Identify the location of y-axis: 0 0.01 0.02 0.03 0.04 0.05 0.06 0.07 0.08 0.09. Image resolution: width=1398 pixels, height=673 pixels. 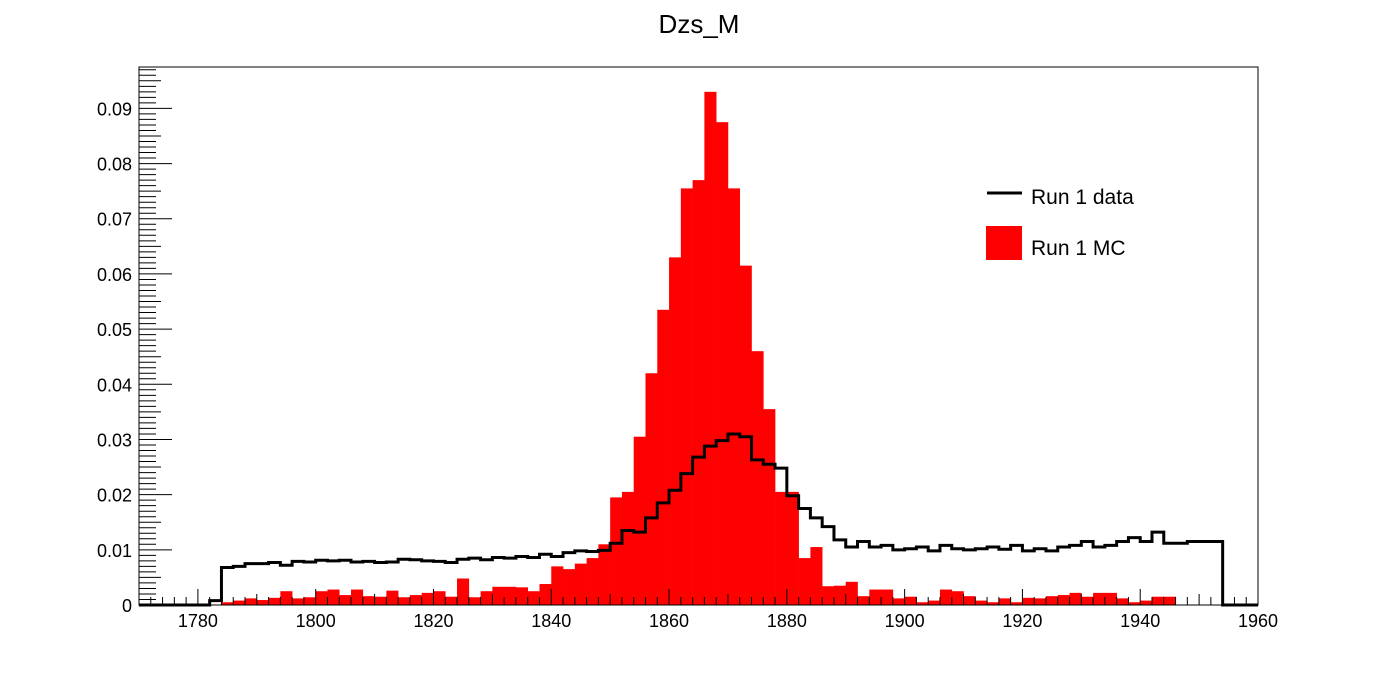
(134, 342).